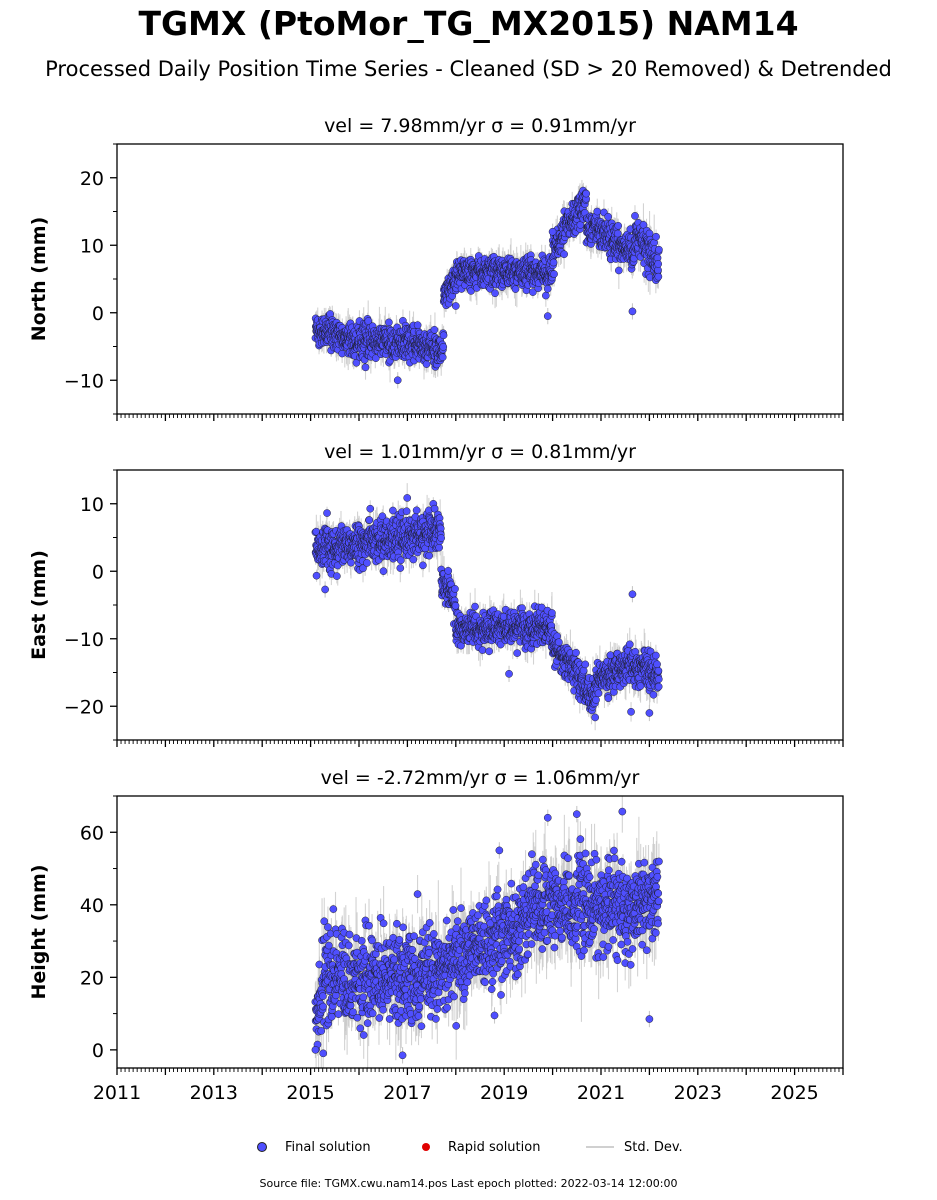  I want to click on panel-title: vel = 1.01mm/yr σ = 0.81mm/yr, so click(480, 452).